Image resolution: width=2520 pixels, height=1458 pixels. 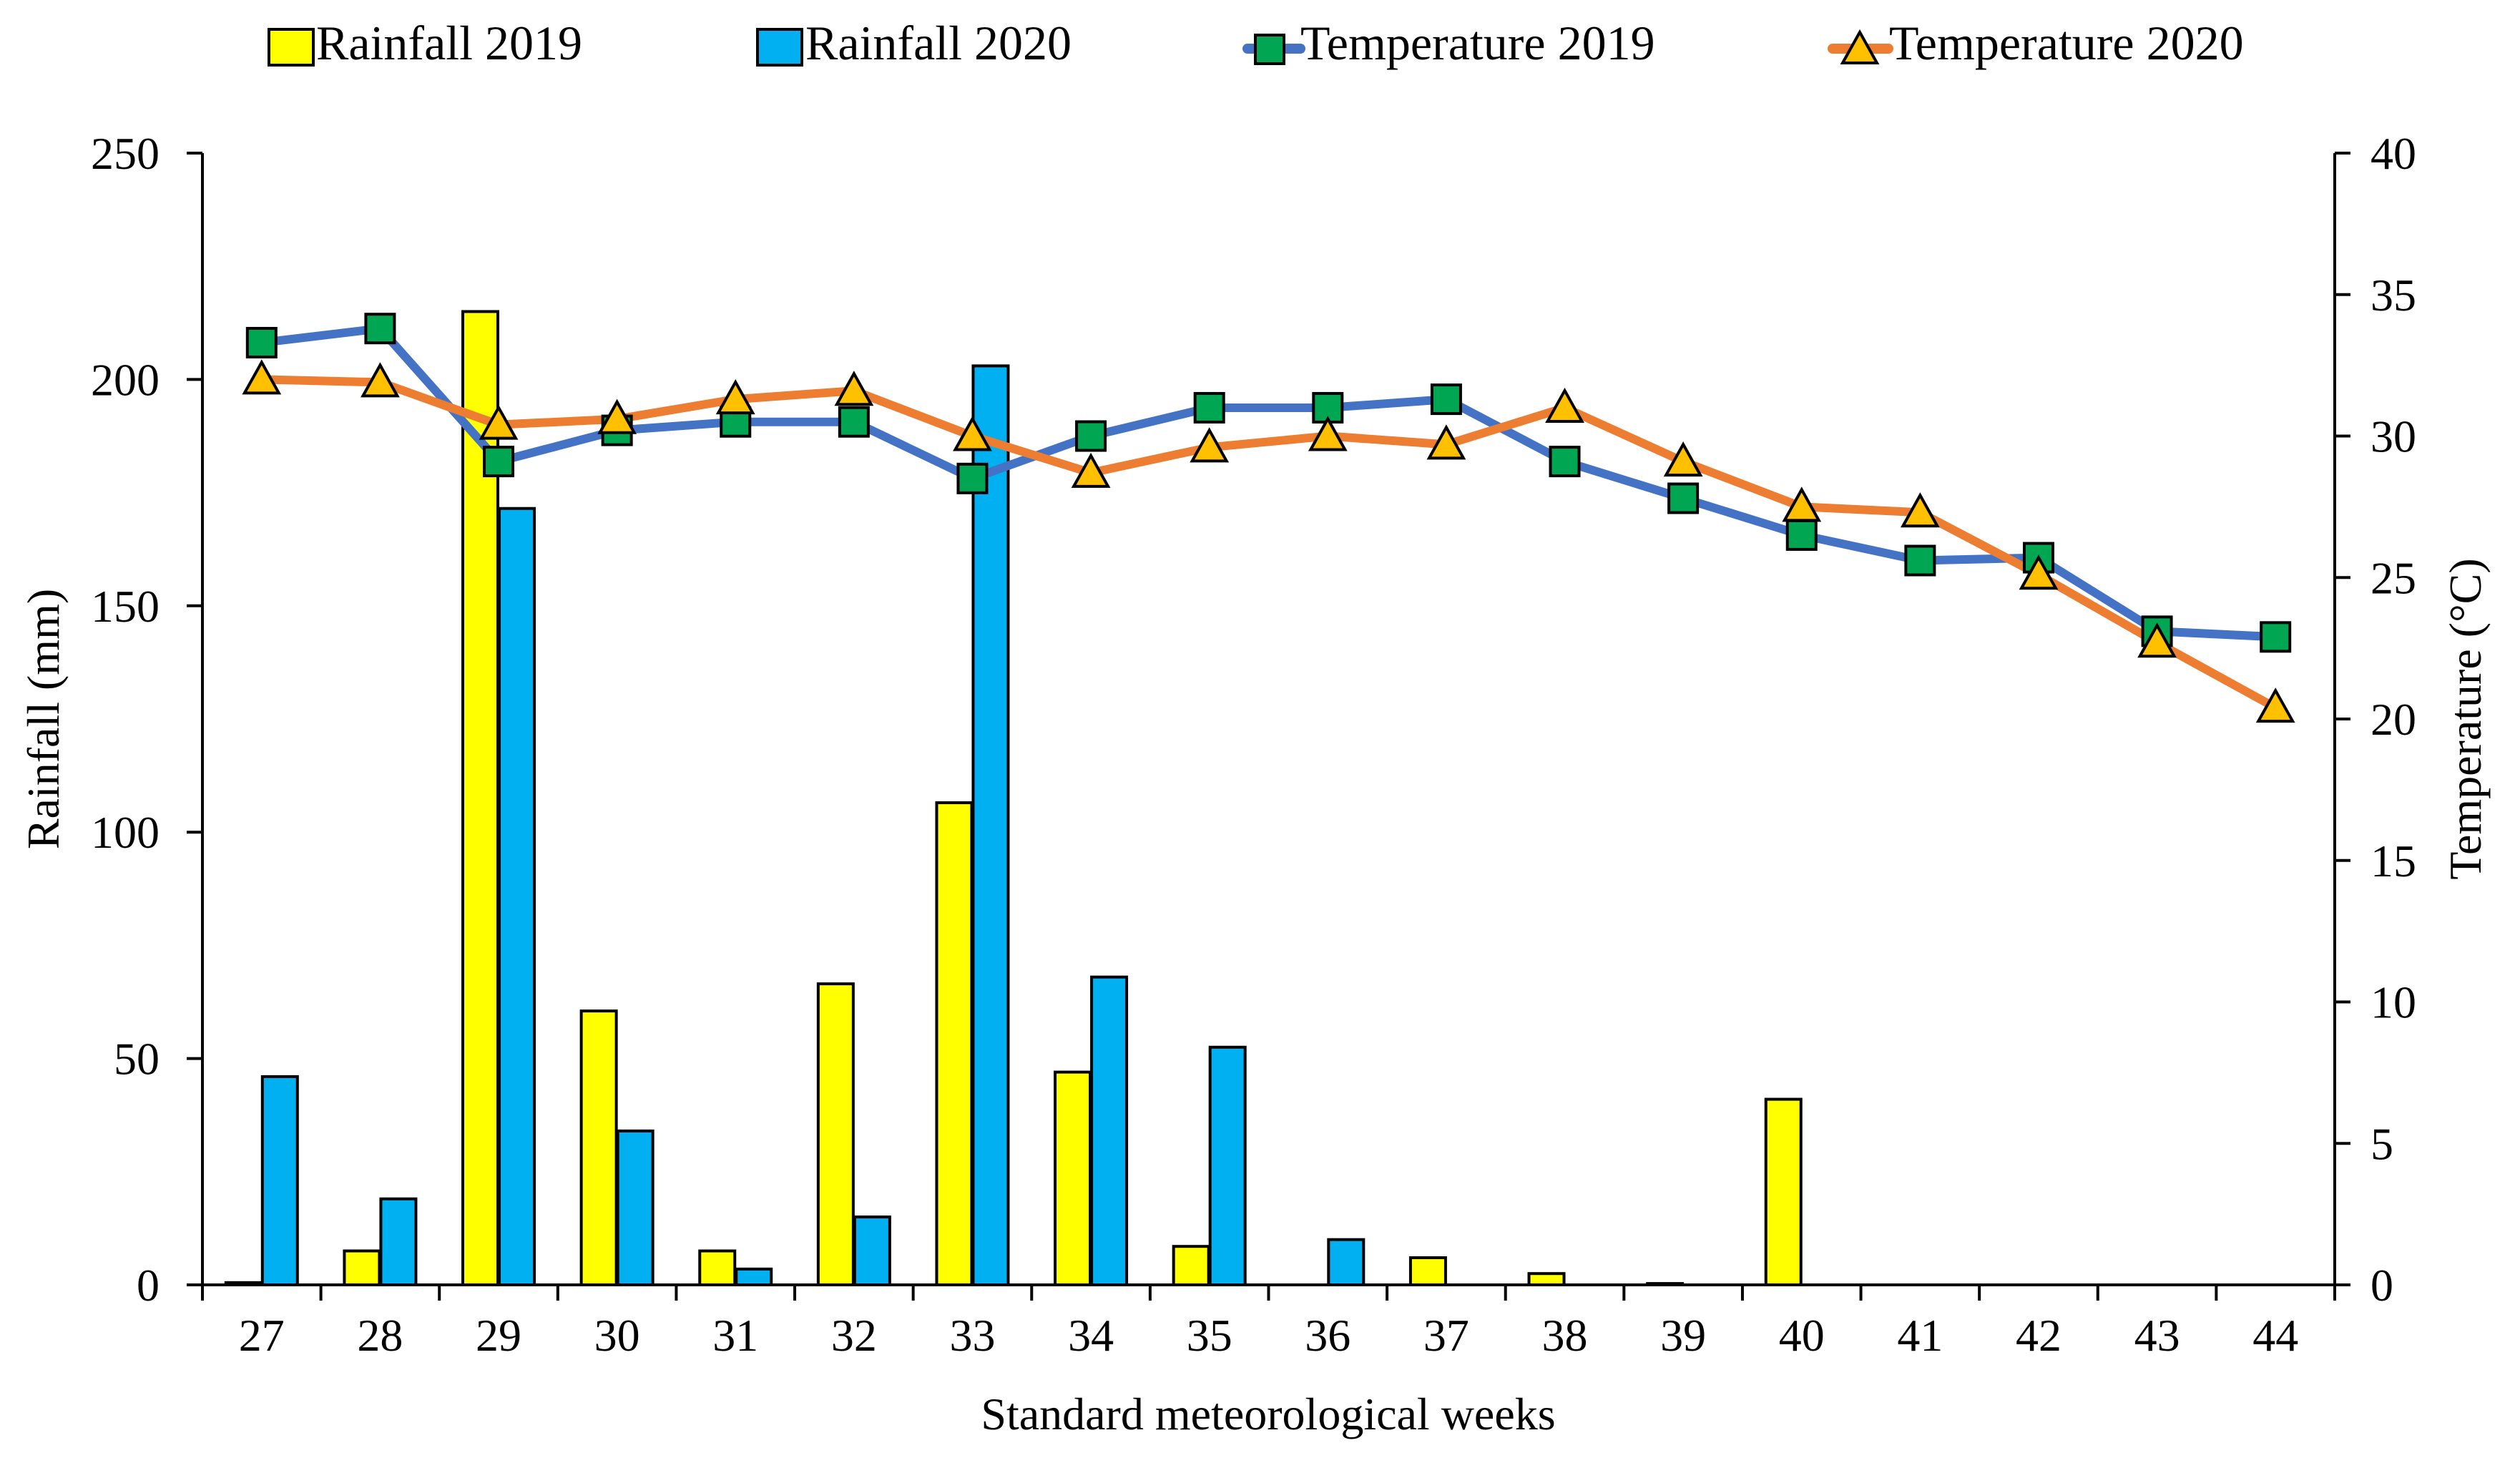 What do you see at coordinates (735, 1335) in the screenshot?
I see `x-tick-label: 31` at bounding box center [735, 1335].